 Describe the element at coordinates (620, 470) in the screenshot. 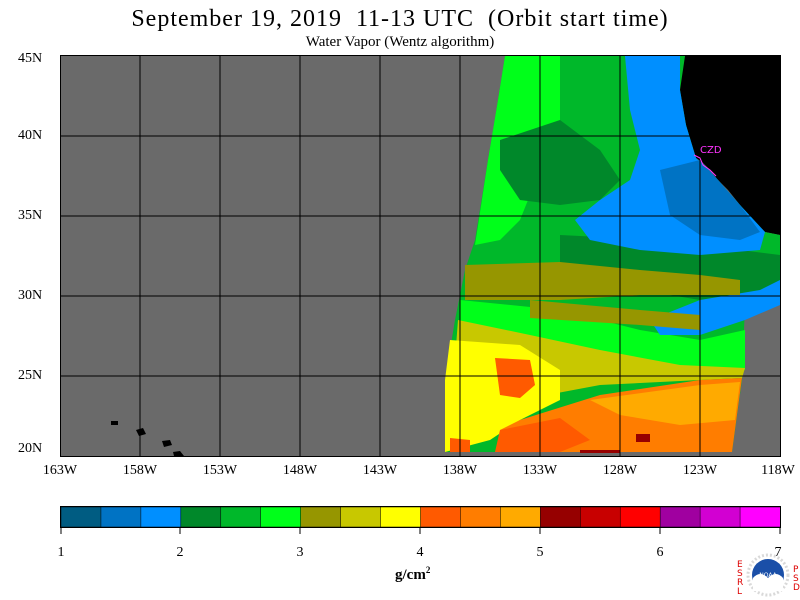

I see `lon-label-128w: 128W` at that location.